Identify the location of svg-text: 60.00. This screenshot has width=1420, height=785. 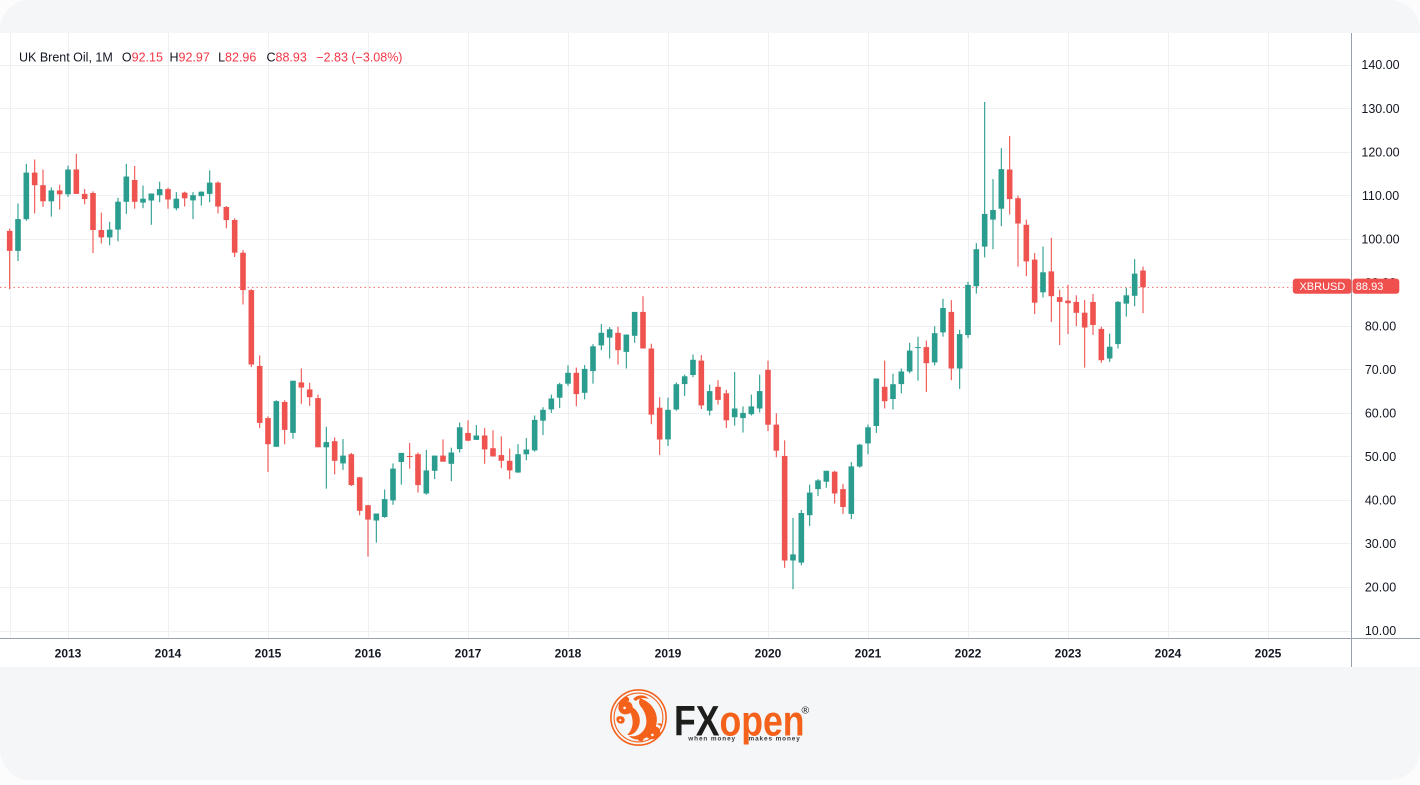
(1380, 414).